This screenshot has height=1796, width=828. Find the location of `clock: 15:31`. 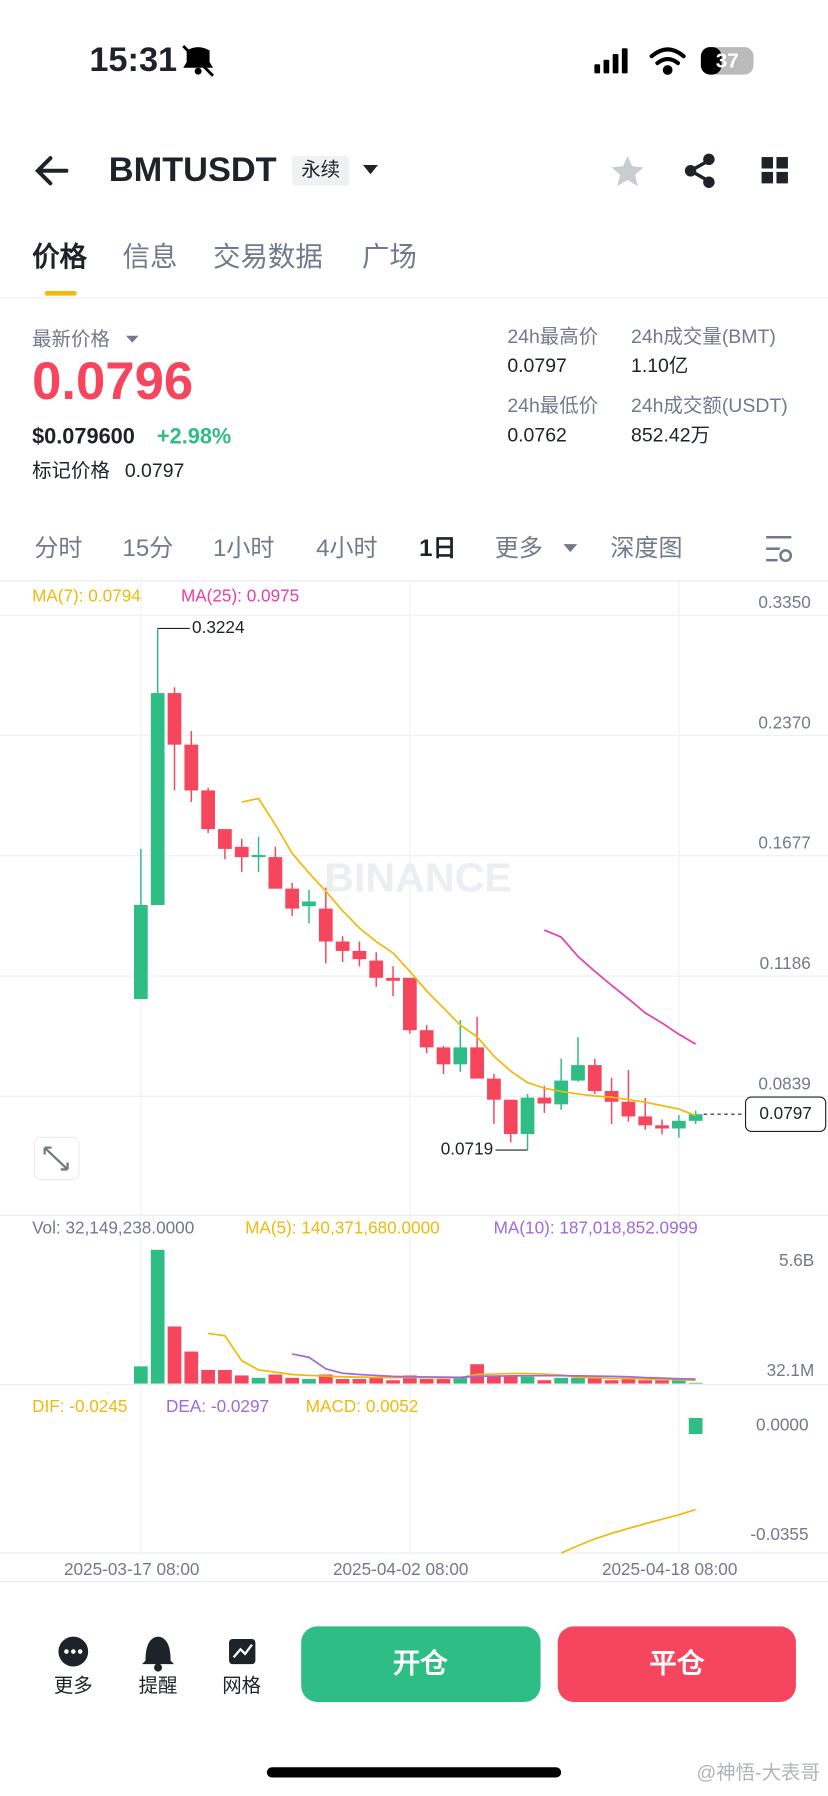

clock: 15:31 is located at coordinates (133, 60).